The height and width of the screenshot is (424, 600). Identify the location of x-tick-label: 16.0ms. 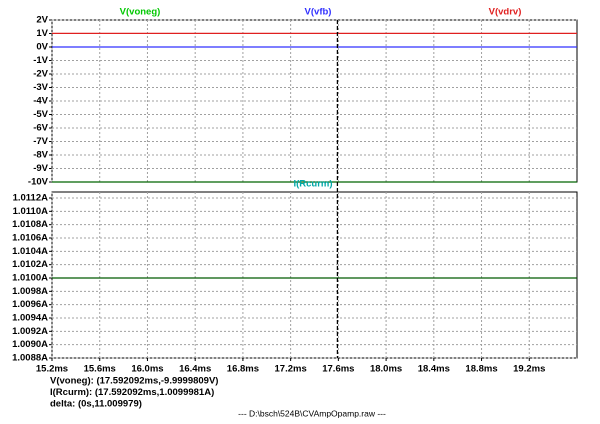
(147, 369).